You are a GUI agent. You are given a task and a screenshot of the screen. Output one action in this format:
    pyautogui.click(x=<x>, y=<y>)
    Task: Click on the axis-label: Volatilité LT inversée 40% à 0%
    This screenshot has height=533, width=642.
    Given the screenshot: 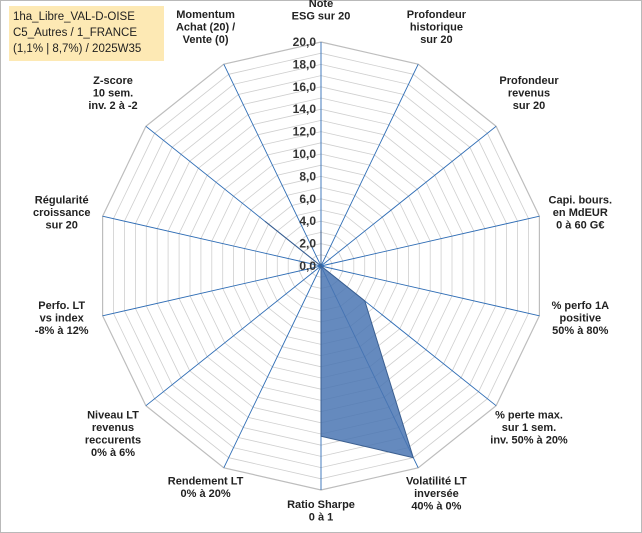 What is the action you would take?
    pyautogui.click(x=436, y=493)
    